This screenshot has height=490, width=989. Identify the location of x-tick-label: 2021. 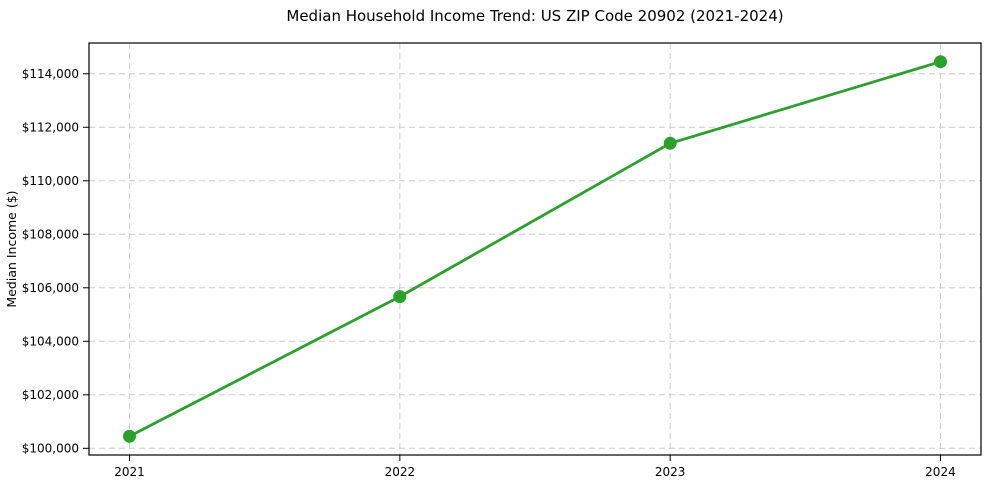
(129, 472).